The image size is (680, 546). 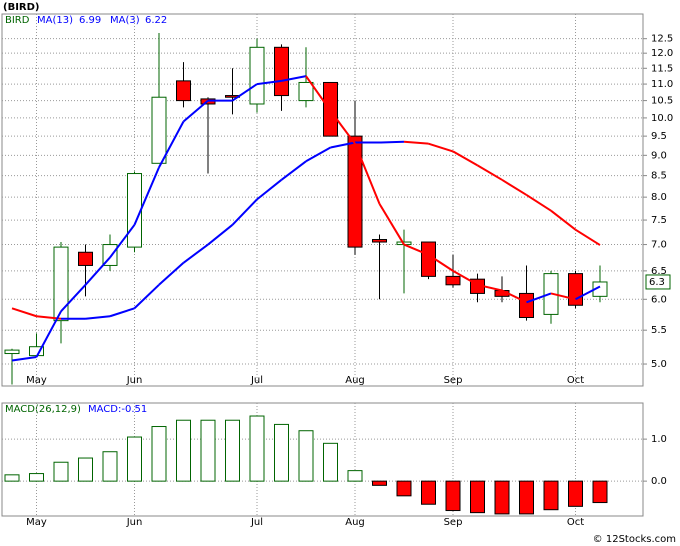 What do you see at coordinates (659, 364) in the screenshot?
I see `y-tick-label: 5.0` at bounding box center [659, 364].